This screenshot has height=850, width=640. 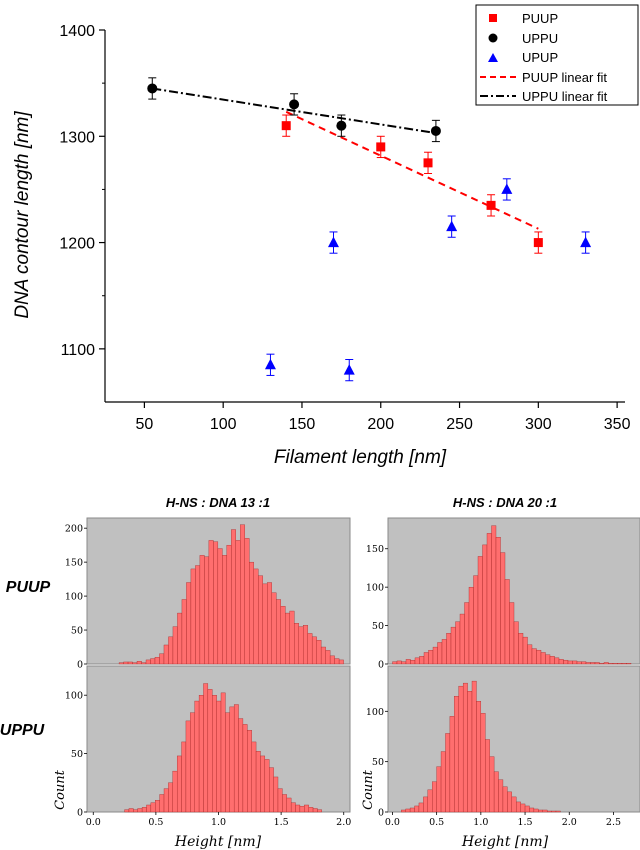 I want to click on scatter-y-label: DNA contour length [nm], so click(x=22, y=215).